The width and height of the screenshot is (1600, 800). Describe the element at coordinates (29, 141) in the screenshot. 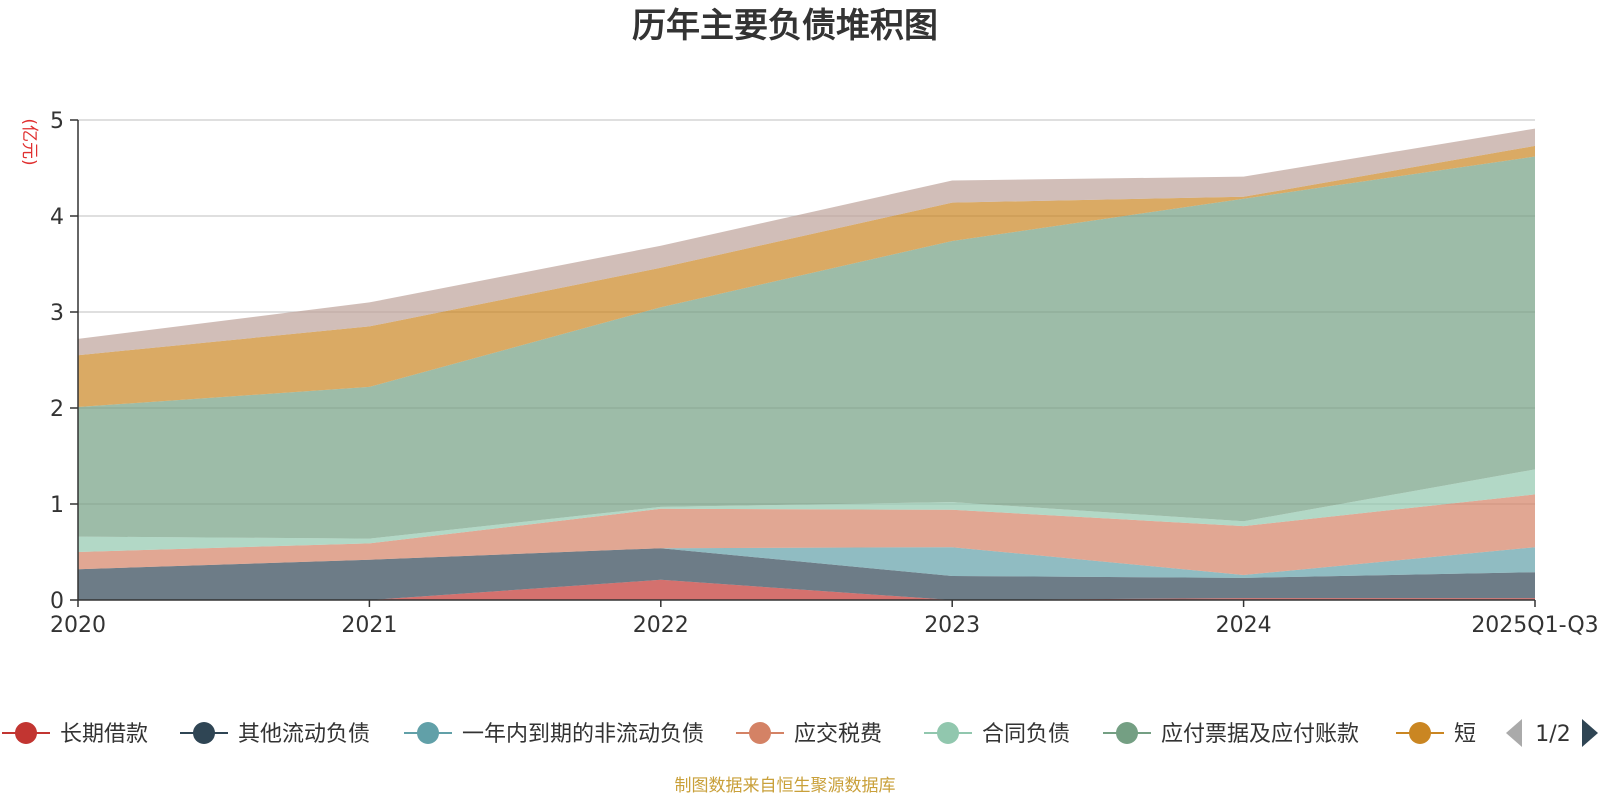

I see `y-axis-unit-label: (亿元)` at that location.